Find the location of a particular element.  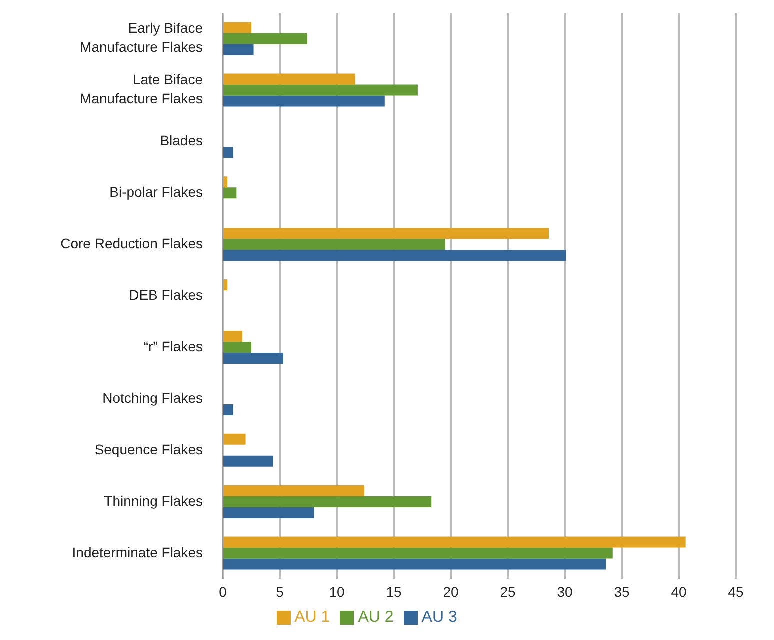

x-tick-label: 40 is located at coordinates (679, 592).